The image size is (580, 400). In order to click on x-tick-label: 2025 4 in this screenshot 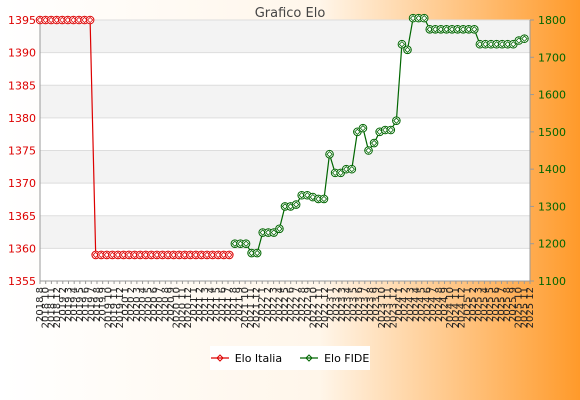, I will do `click(484, 304)`.